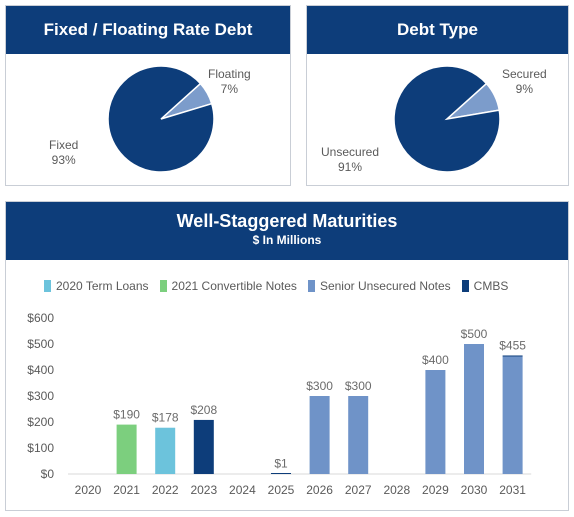 The width and height of the screenshot is (574, 517). What do you see at coordinates (64, 145) in the screenshot?
I see `fixed-label-text: Fixed` at bounding box center [64, 145].